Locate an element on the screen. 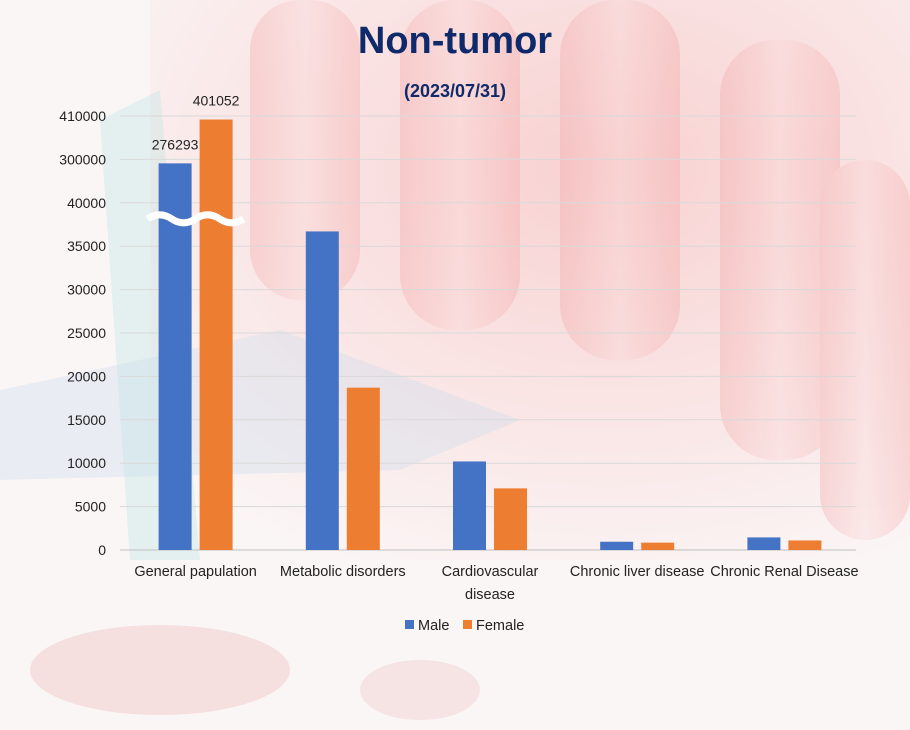 The image size is (910, 730). data-label: 401052 is located at coordinates (216, 101).